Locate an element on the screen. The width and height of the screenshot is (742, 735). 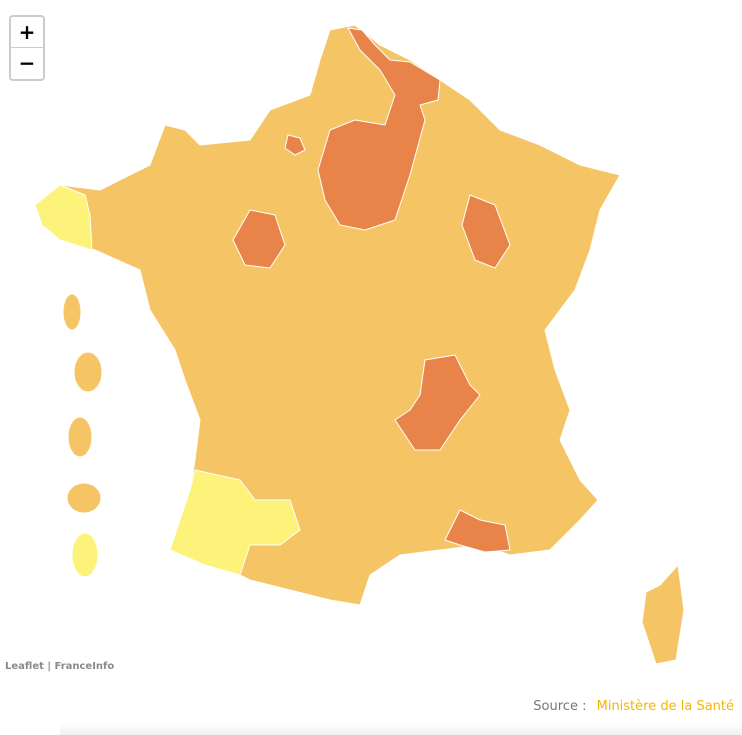
zoom-control: + − is located at coordinates (27, 48).